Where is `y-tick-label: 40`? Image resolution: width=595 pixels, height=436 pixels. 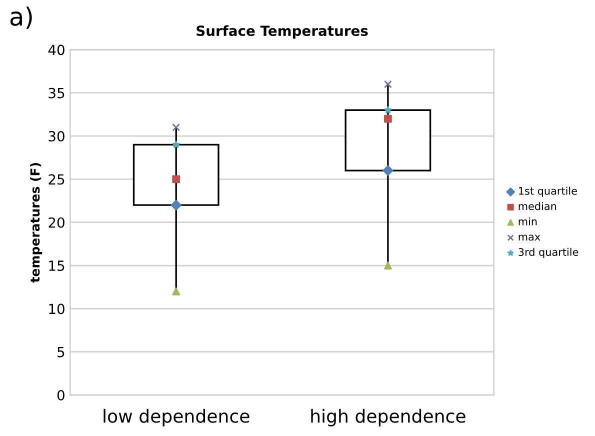 y-tick-label: 40 is located at coordinates (56, 50).